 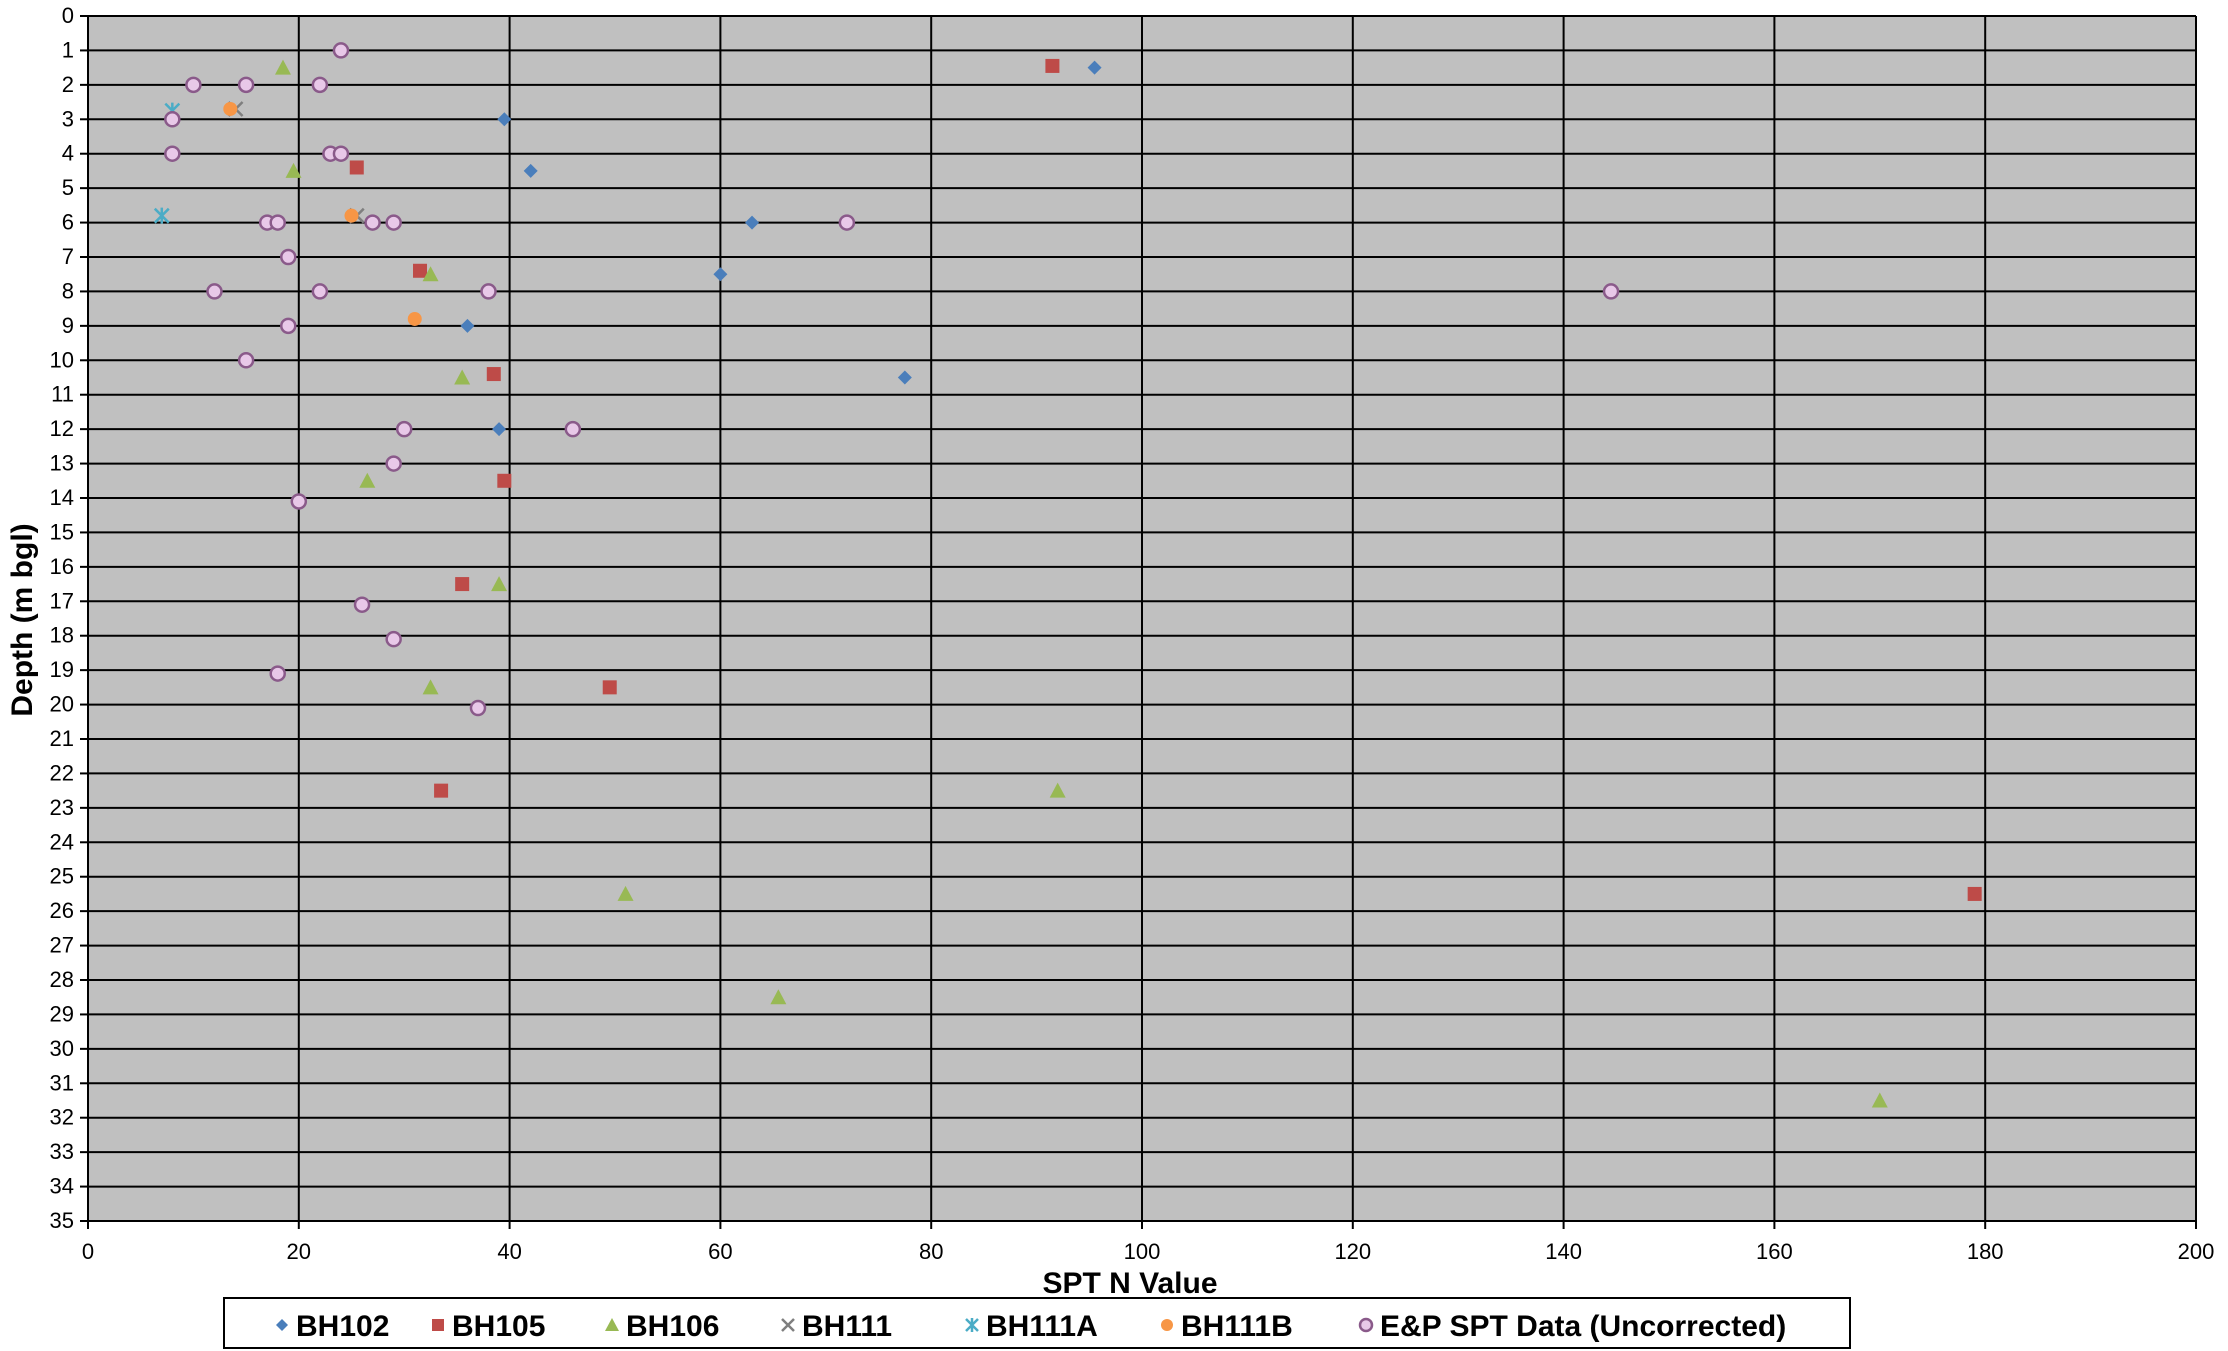 What do you see at coordinates (68, 325) in the screenshot?
I see `y-tick-label: 9` at bounding box center [68, 325].